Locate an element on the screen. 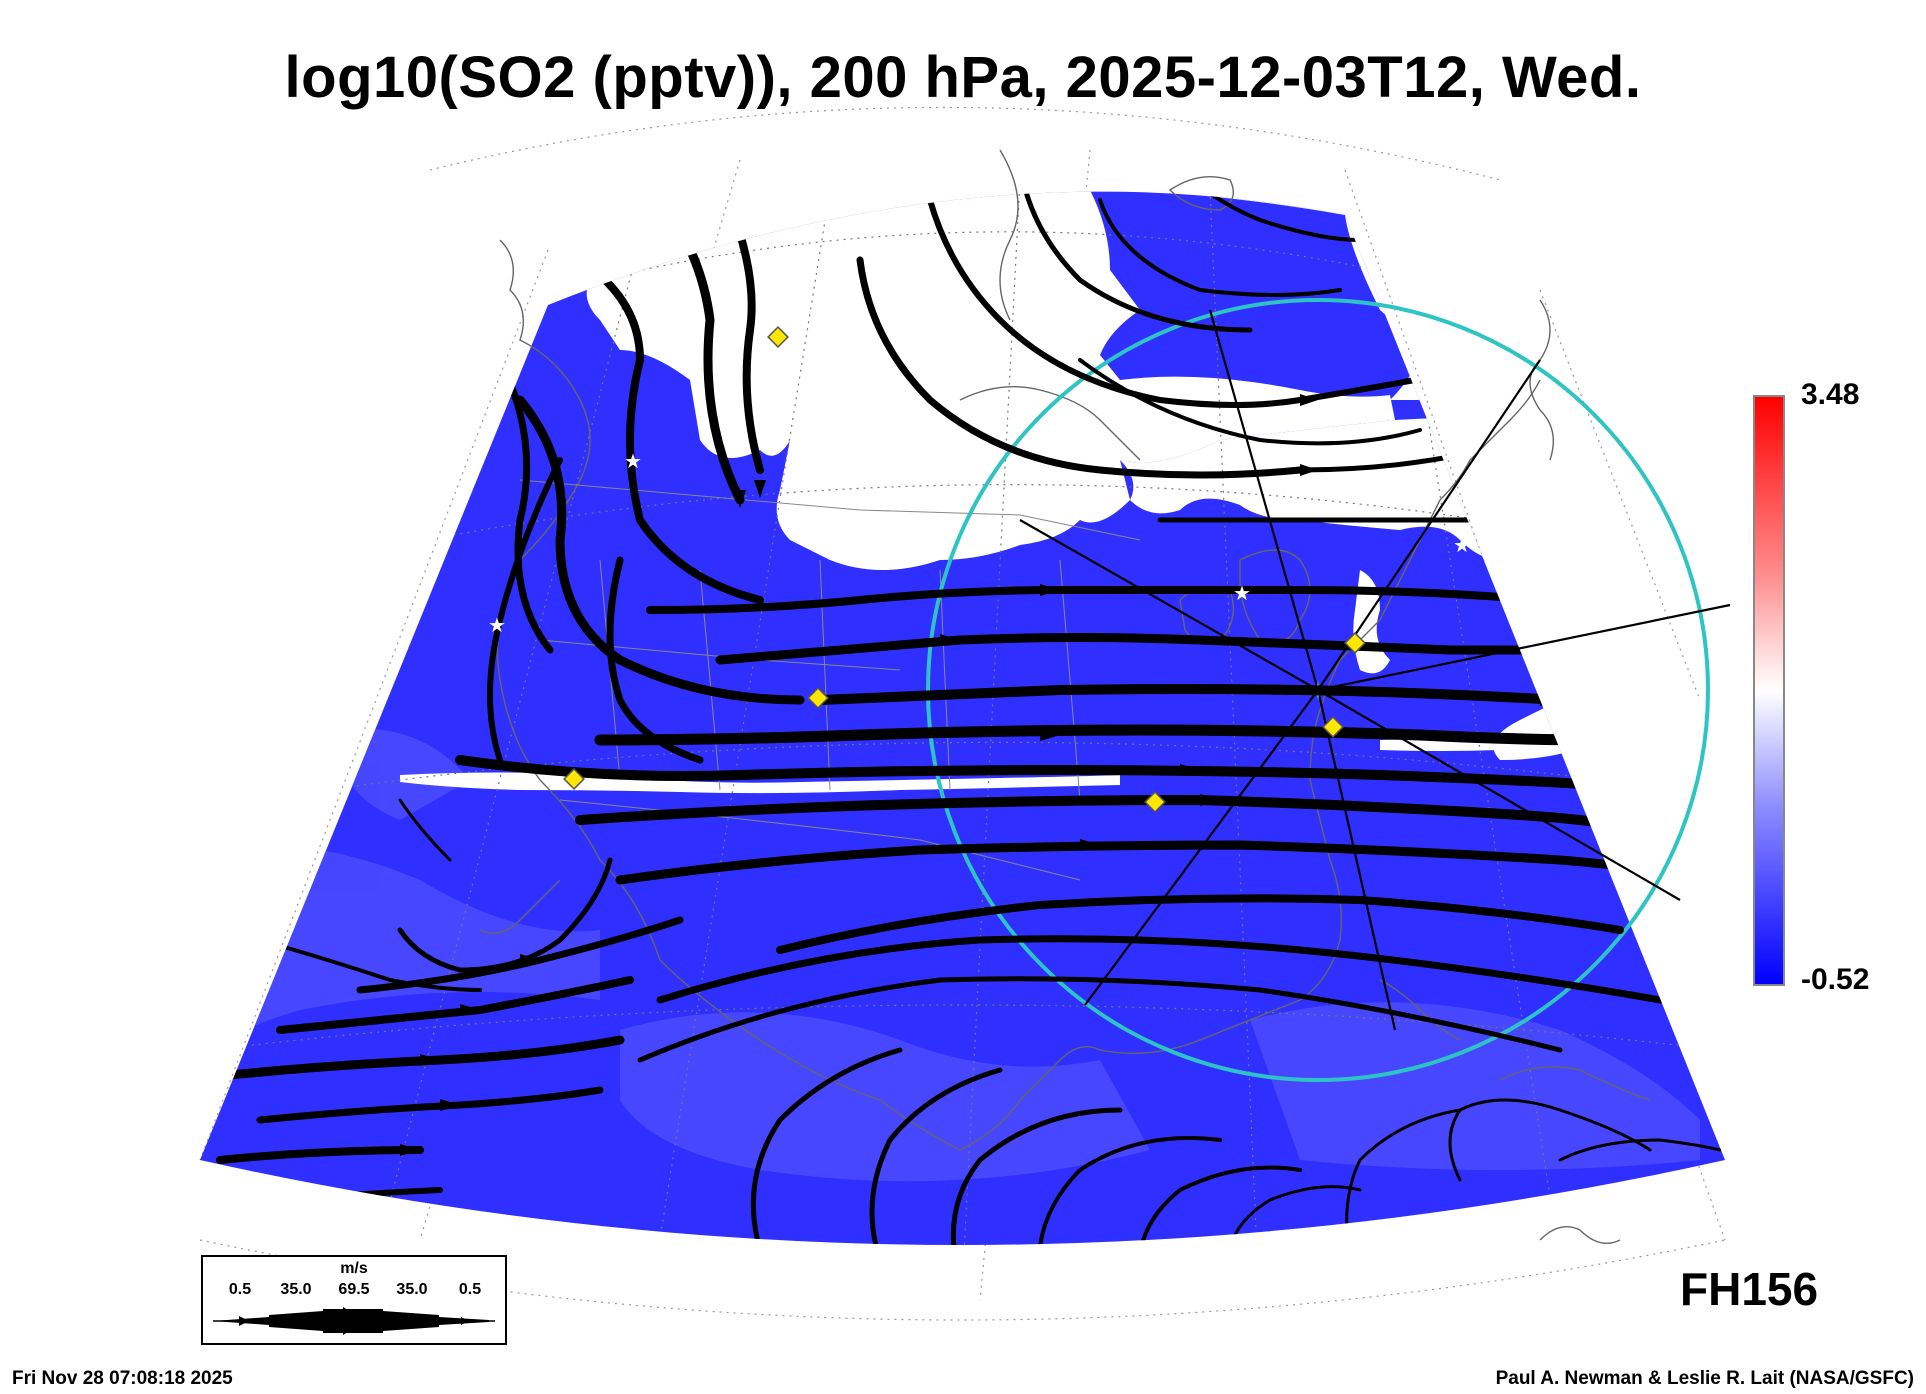 The width and height of the screenshot is (1926, 1394). wind-key-units: m/s is located at coordinates (354, 1268).